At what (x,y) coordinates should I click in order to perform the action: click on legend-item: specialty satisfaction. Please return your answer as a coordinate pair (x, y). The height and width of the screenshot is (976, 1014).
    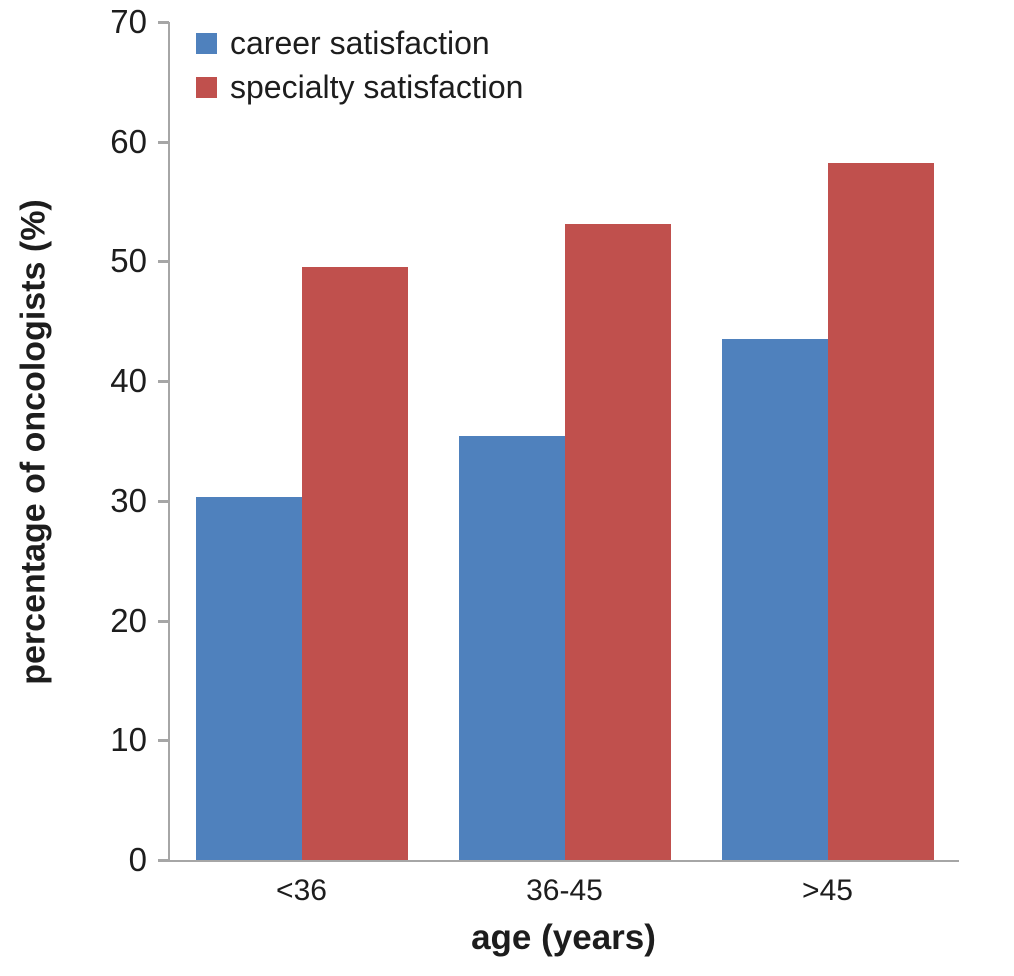
    Looking at the image, I should click on (359, 87).